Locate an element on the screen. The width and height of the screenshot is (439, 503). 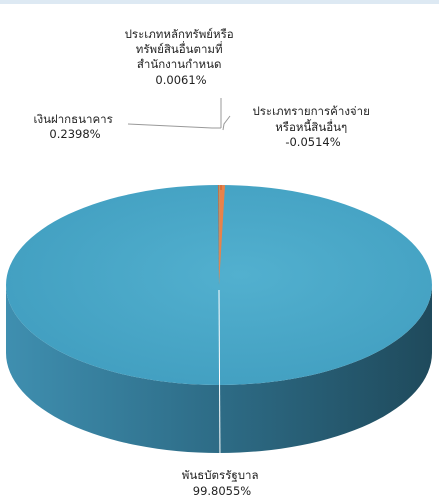
label-other-assets-line1: ประเภทหลักทรัพย์หรือ is located at coordinates (179, 34).